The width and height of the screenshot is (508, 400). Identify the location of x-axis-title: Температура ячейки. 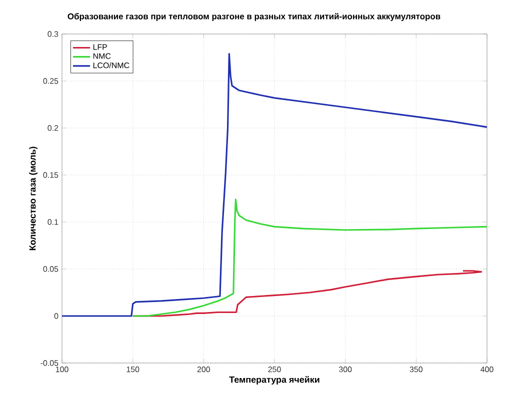
(274, 380).